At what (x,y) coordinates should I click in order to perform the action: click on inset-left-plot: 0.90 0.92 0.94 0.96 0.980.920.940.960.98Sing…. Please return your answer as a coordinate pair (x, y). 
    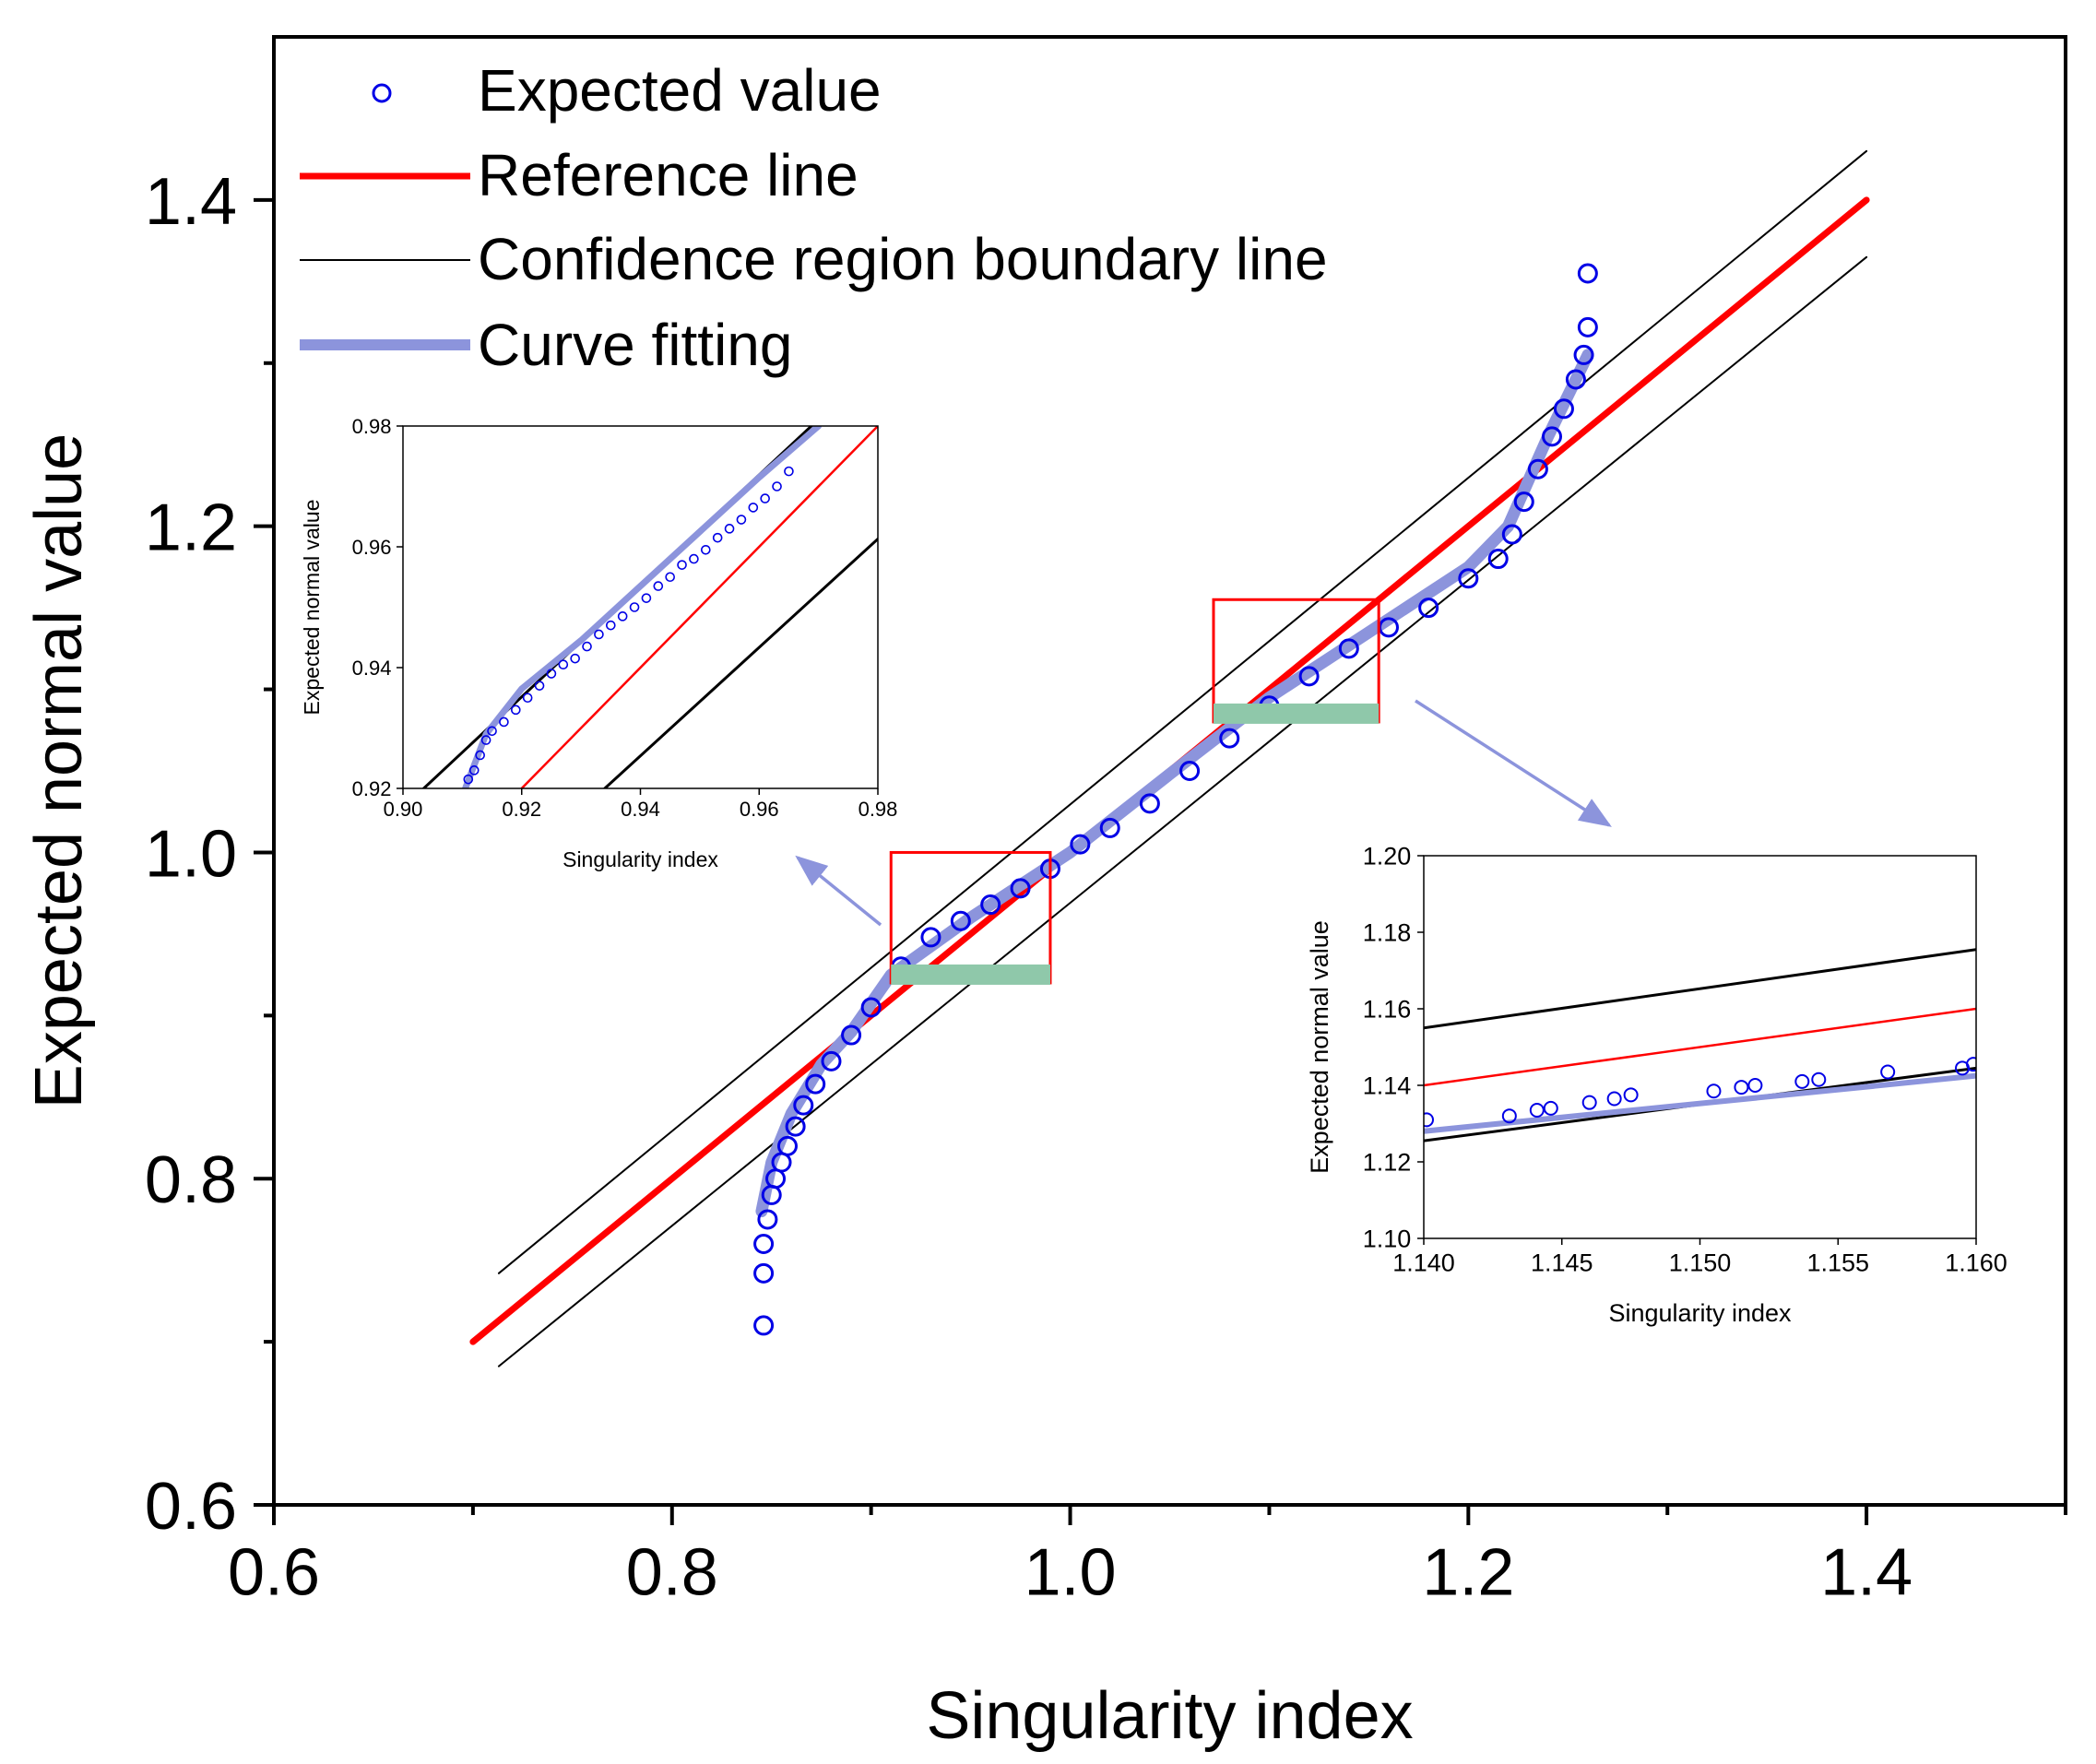
    Looking at the image, I should click on (598, 643).